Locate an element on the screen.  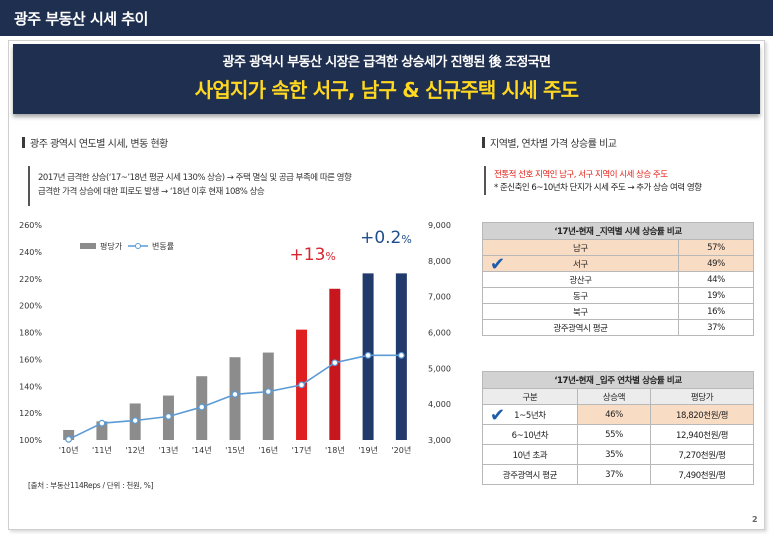
growth-annotation: +13% is located at coordinates (313, 255).